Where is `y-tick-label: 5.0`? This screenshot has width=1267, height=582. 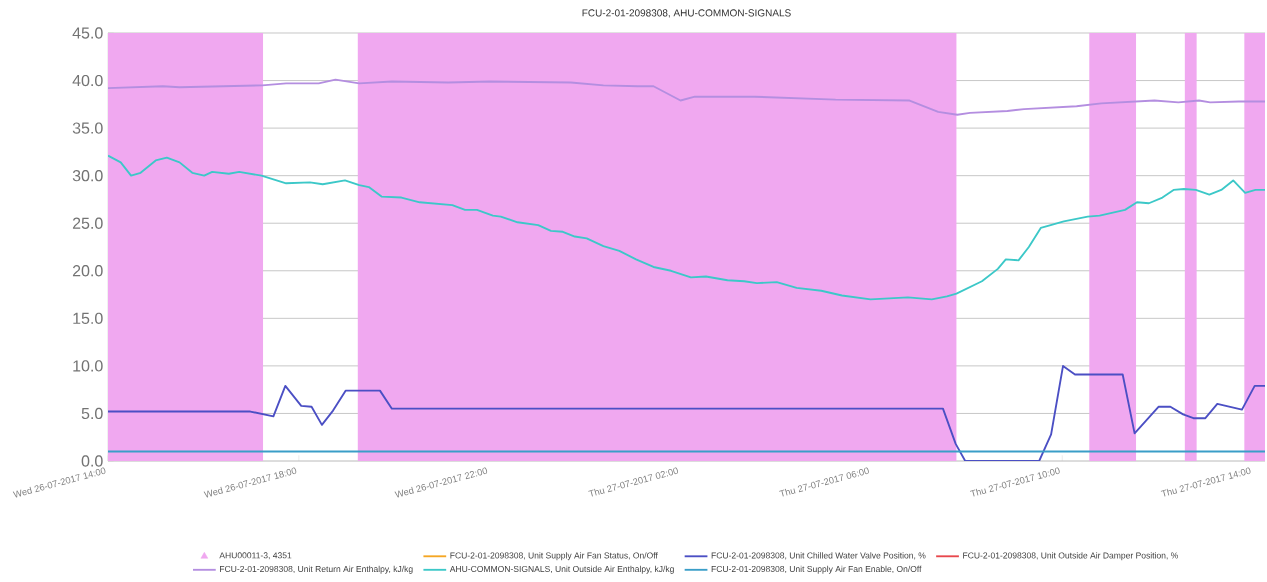 y-tick-label: 5.0 is located at coordinates (92, 413).